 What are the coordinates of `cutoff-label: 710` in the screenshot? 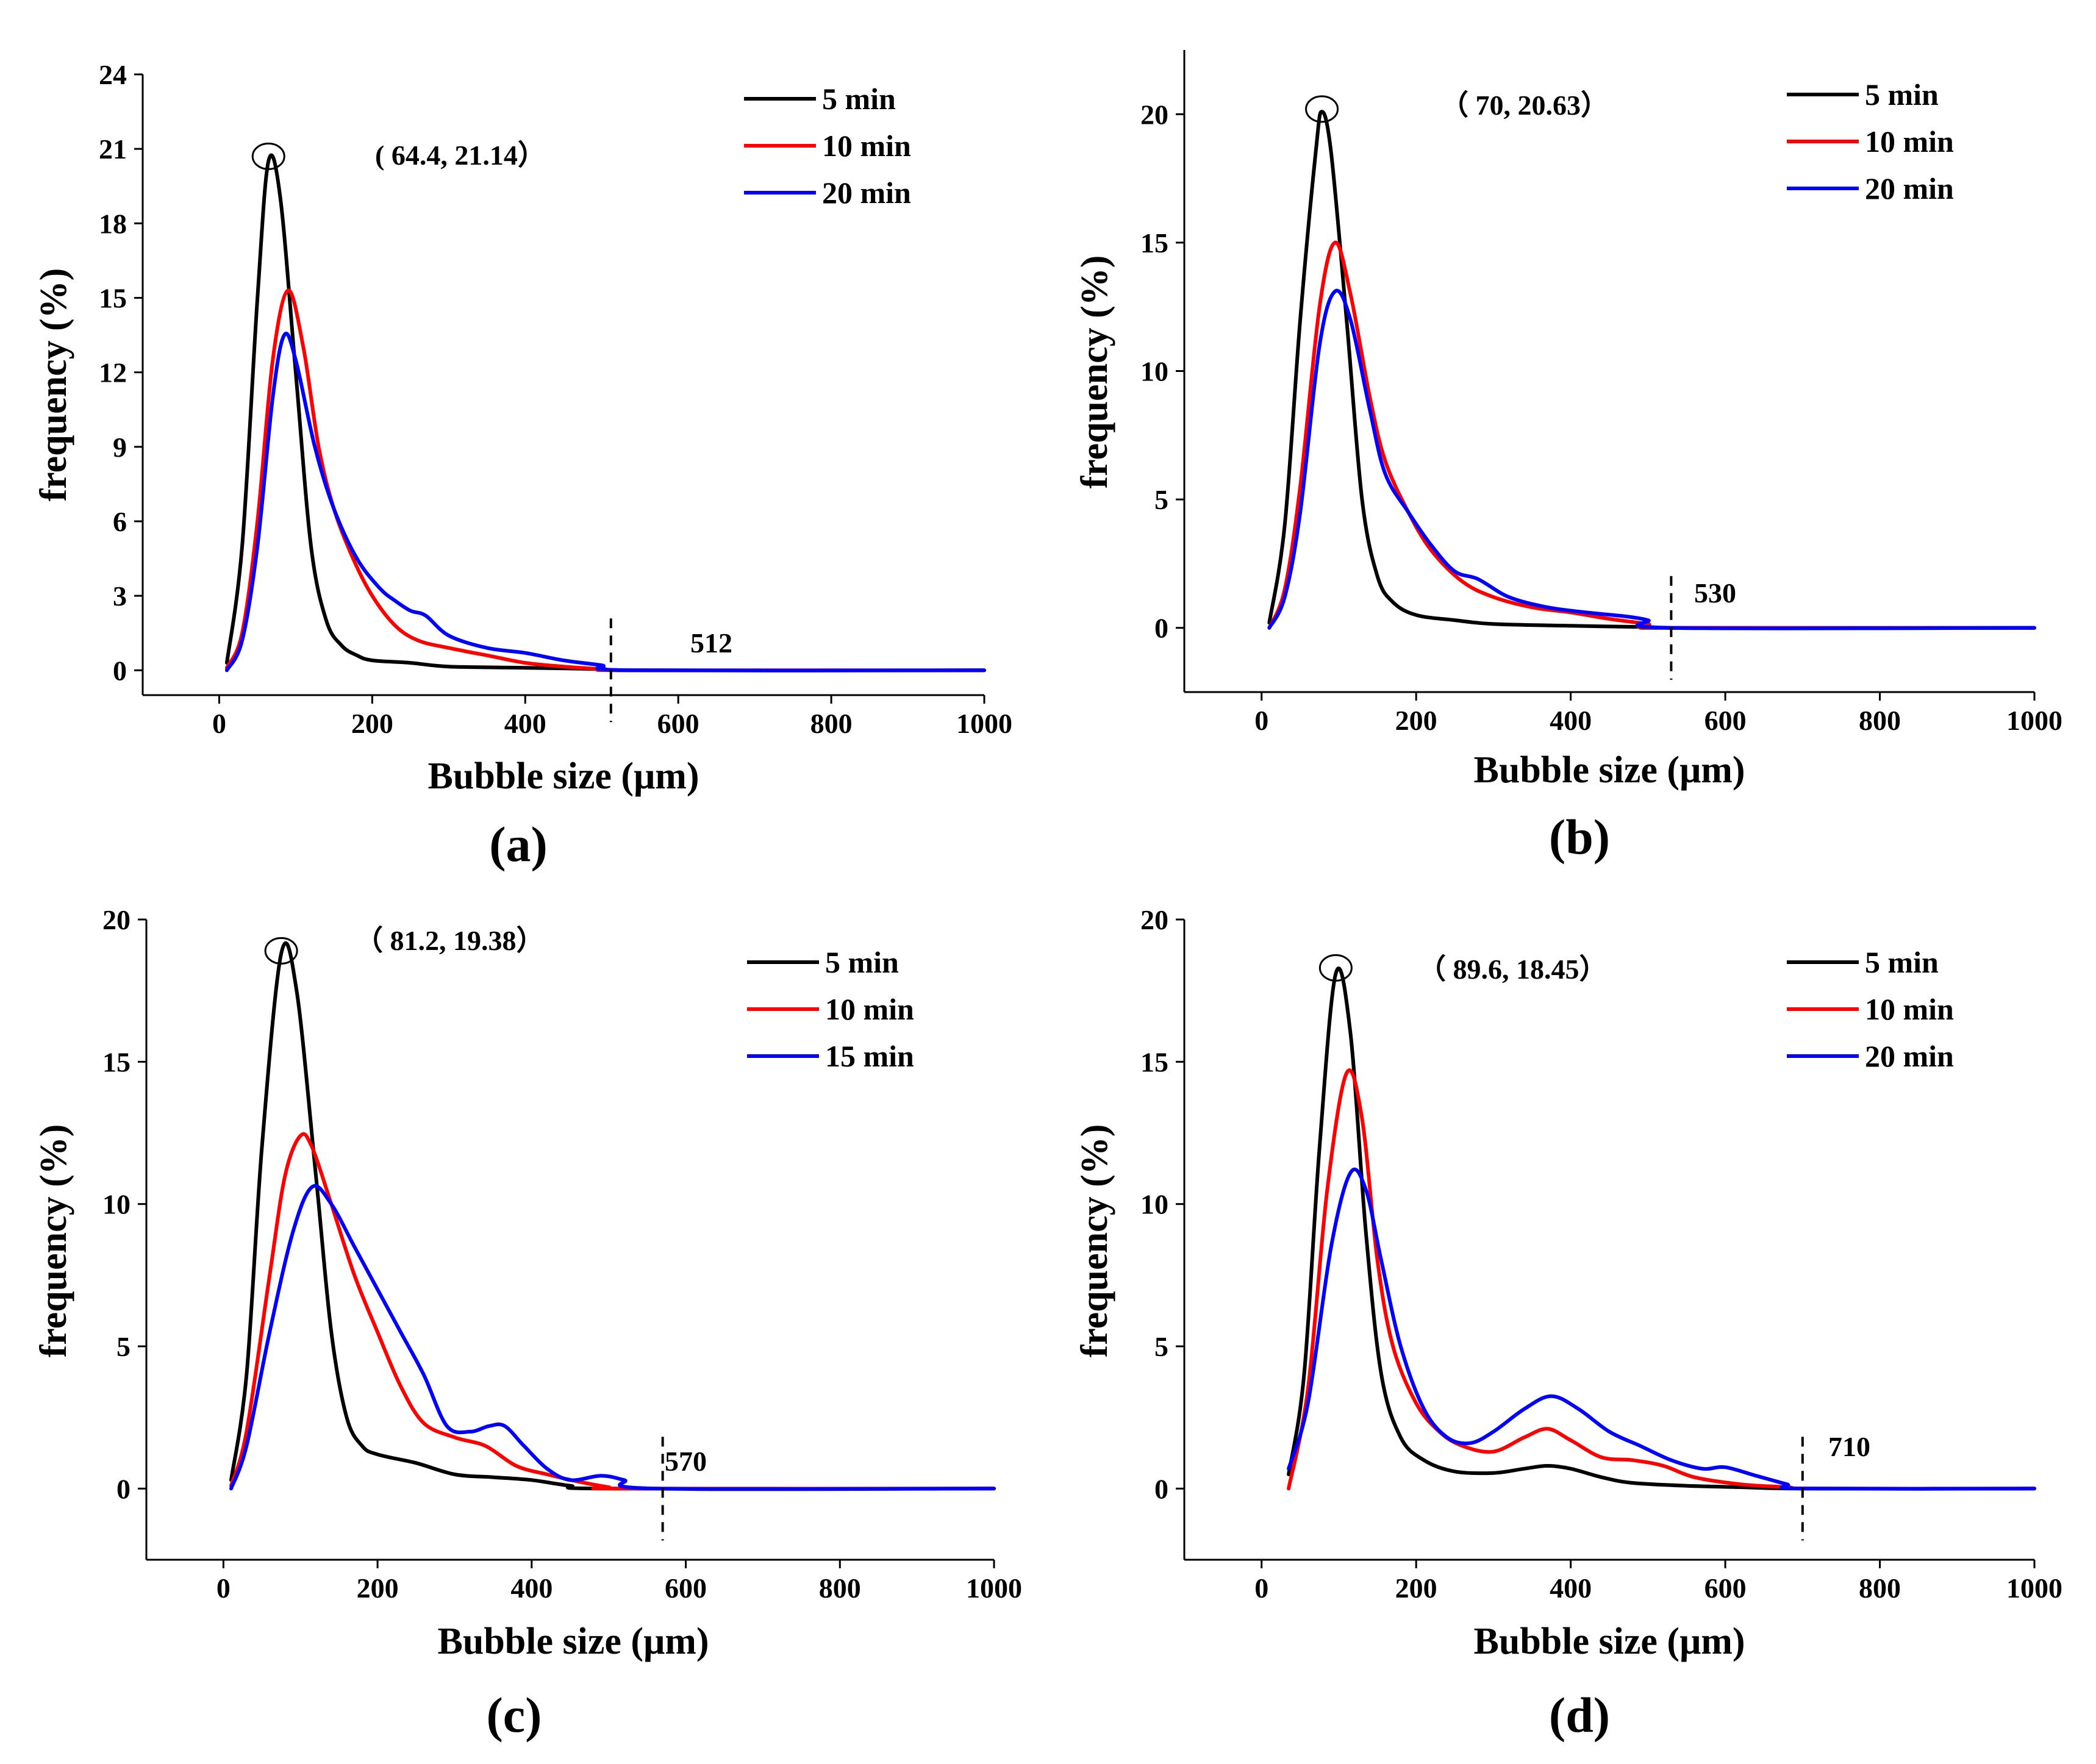 It's located at (1849, 1446).